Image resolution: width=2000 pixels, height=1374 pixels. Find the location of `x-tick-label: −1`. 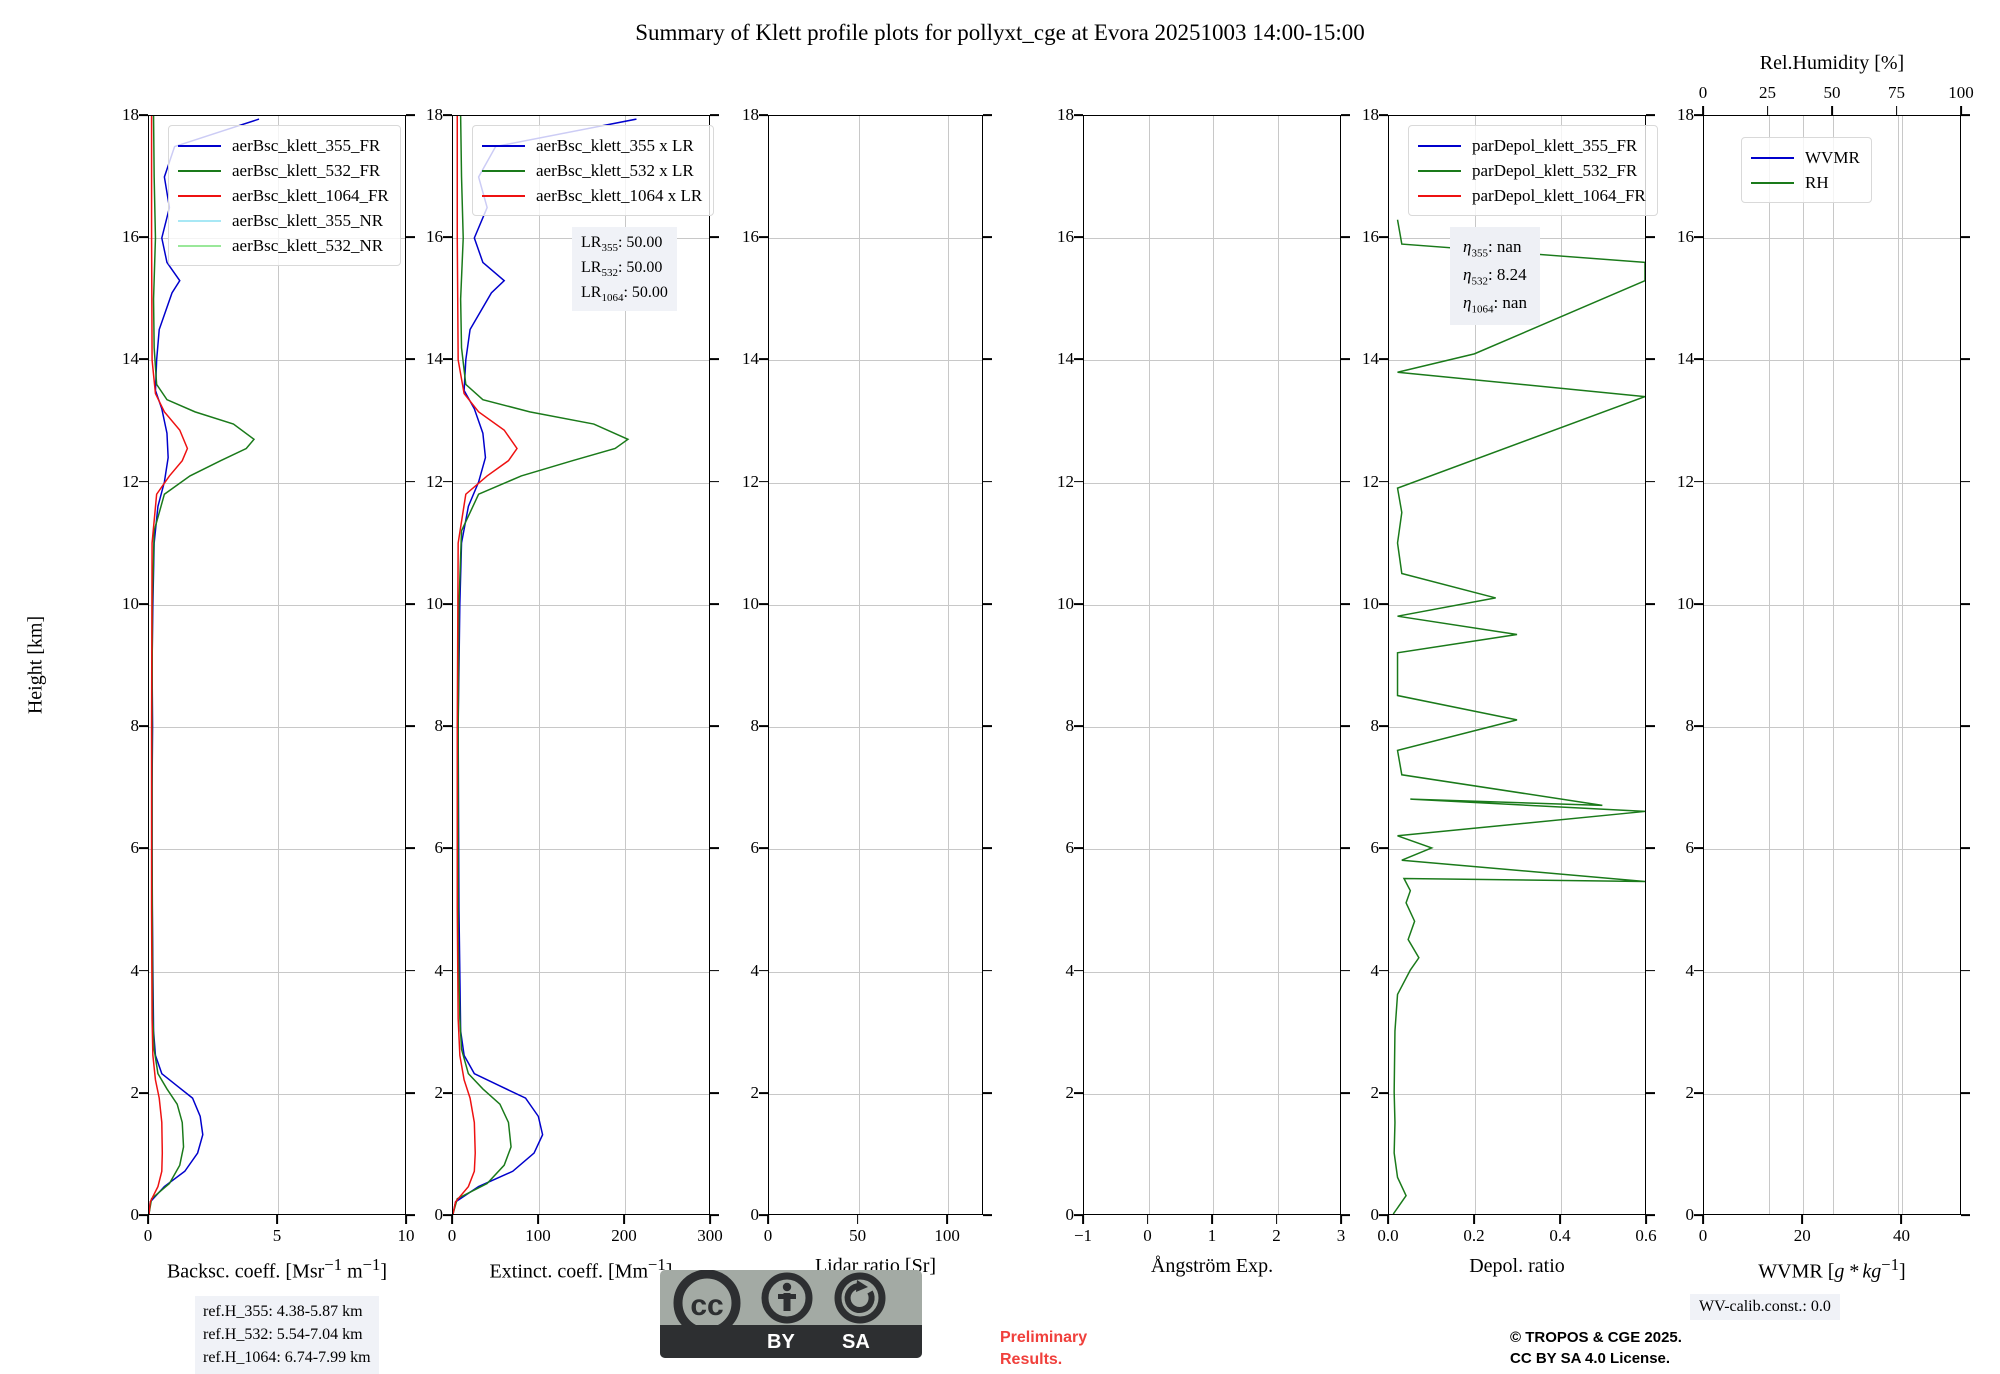

x-tick-label: −1 is located at coordinates (1083, 1235).